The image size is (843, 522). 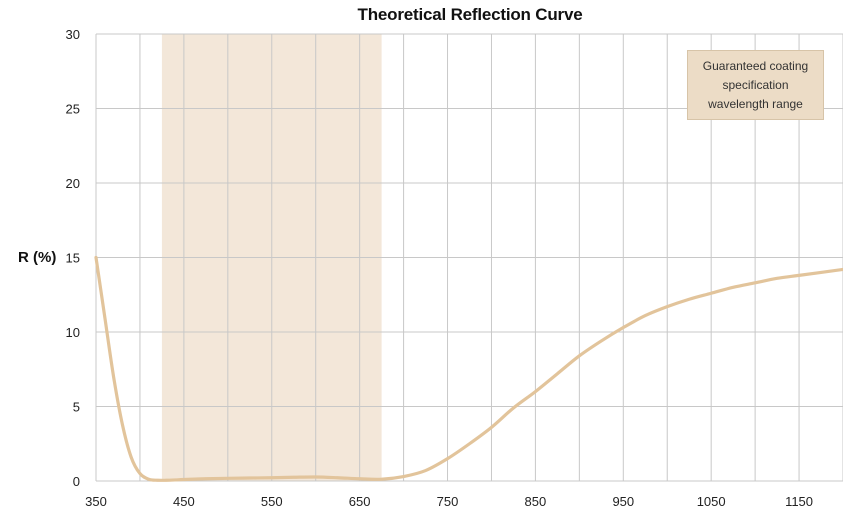 I want to click on y-tick-label: 25, so click(x=73, y=109).